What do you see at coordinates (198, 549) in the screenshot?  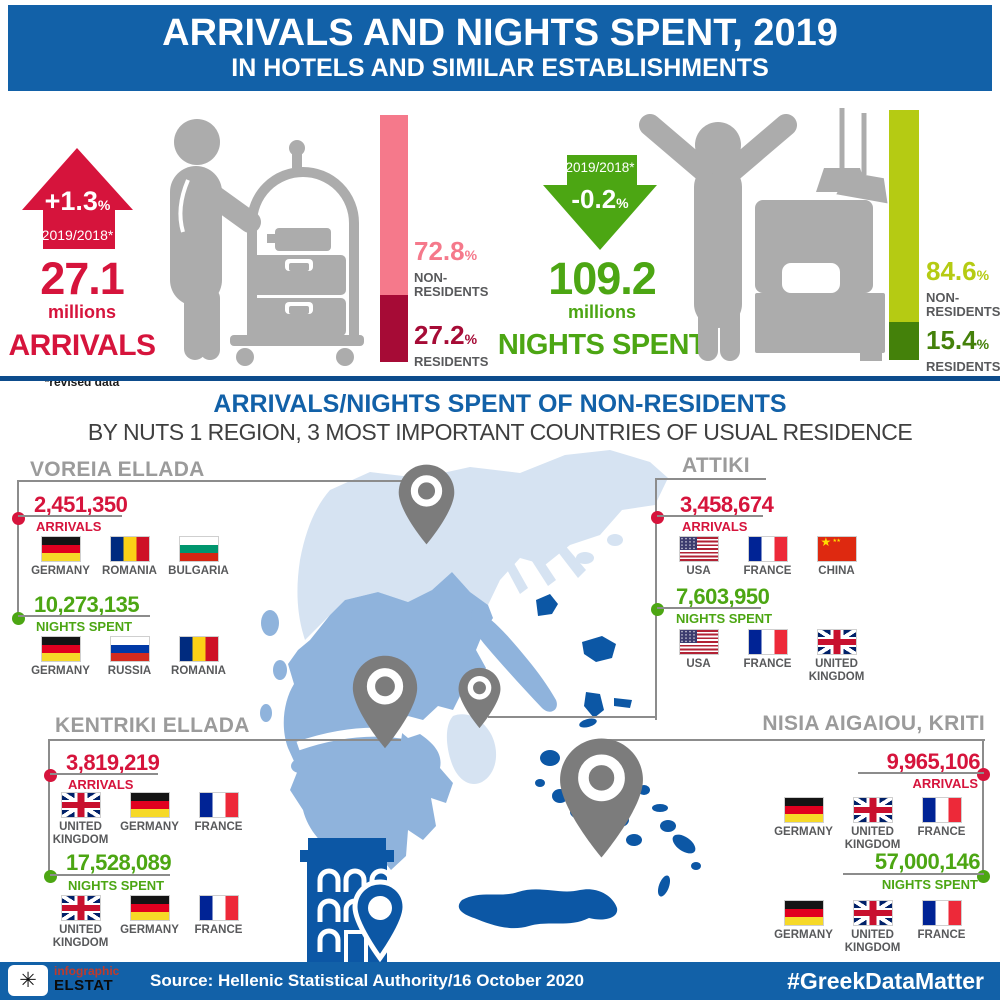 I see `bulgaria-flag-icon` at bounding box center [198, 549].